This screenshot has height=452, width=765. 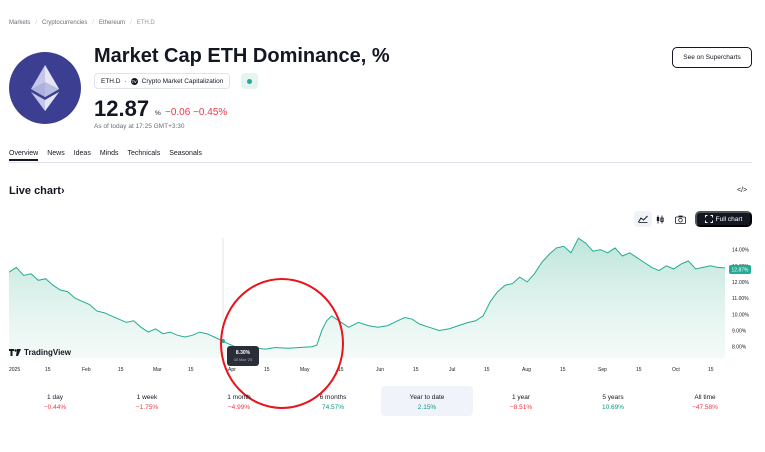 I want to click on period-5-years: 5 years 10.69%, so click(x=613, y=401).